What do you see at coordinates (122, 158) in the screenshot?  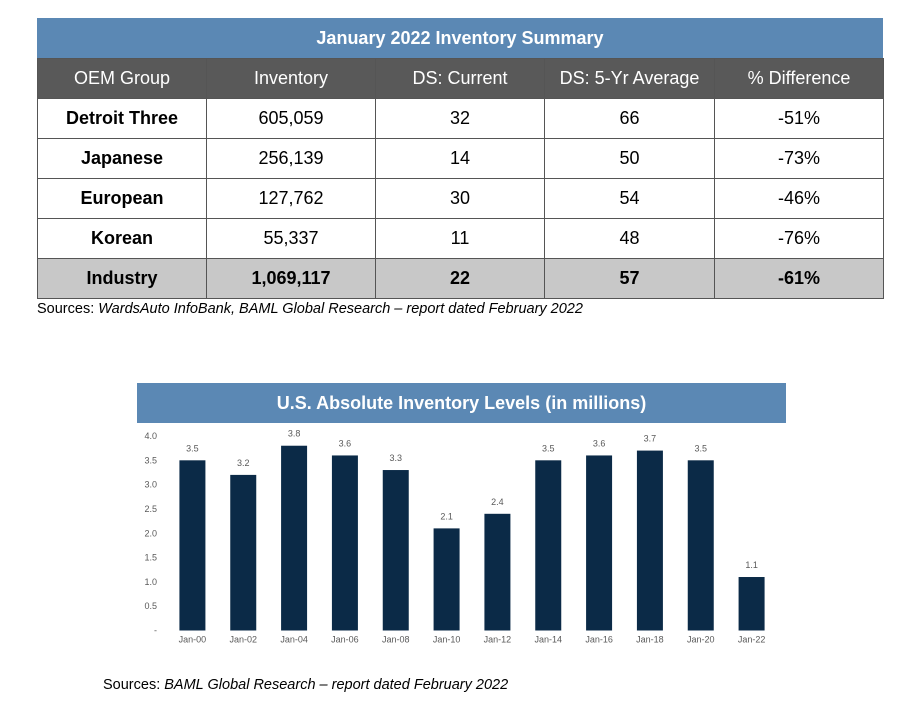 I see `row-oem-group: Japanese` at bounding box center [122, 158].